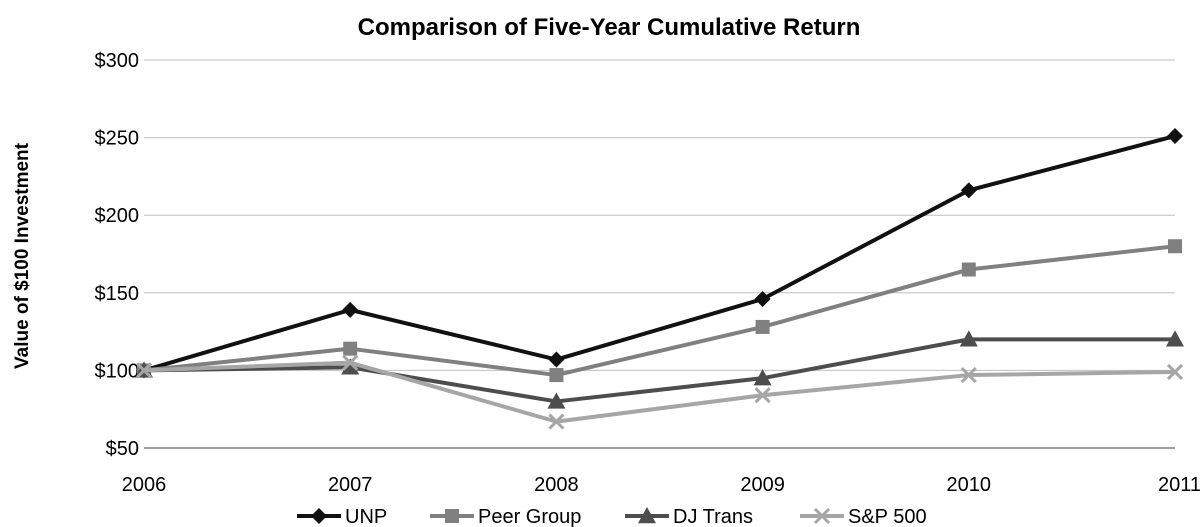 The height and width of the screenshot is (527, 1203). What do you see at coordinates (556, 485) in the screenshot?
I see `x-tick-label: 2008` at bounding box center [556, 485].